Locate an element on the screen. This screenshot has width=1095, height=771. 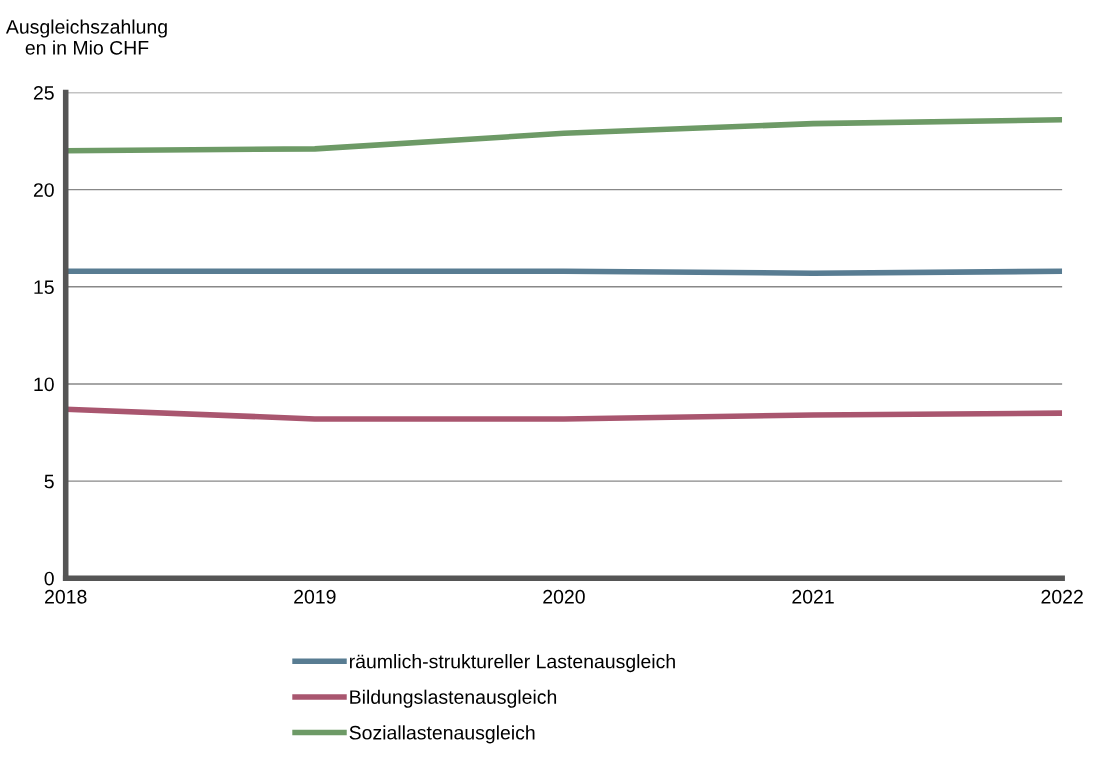
y-tick-label: 0 is located at coordinates (49, 578).